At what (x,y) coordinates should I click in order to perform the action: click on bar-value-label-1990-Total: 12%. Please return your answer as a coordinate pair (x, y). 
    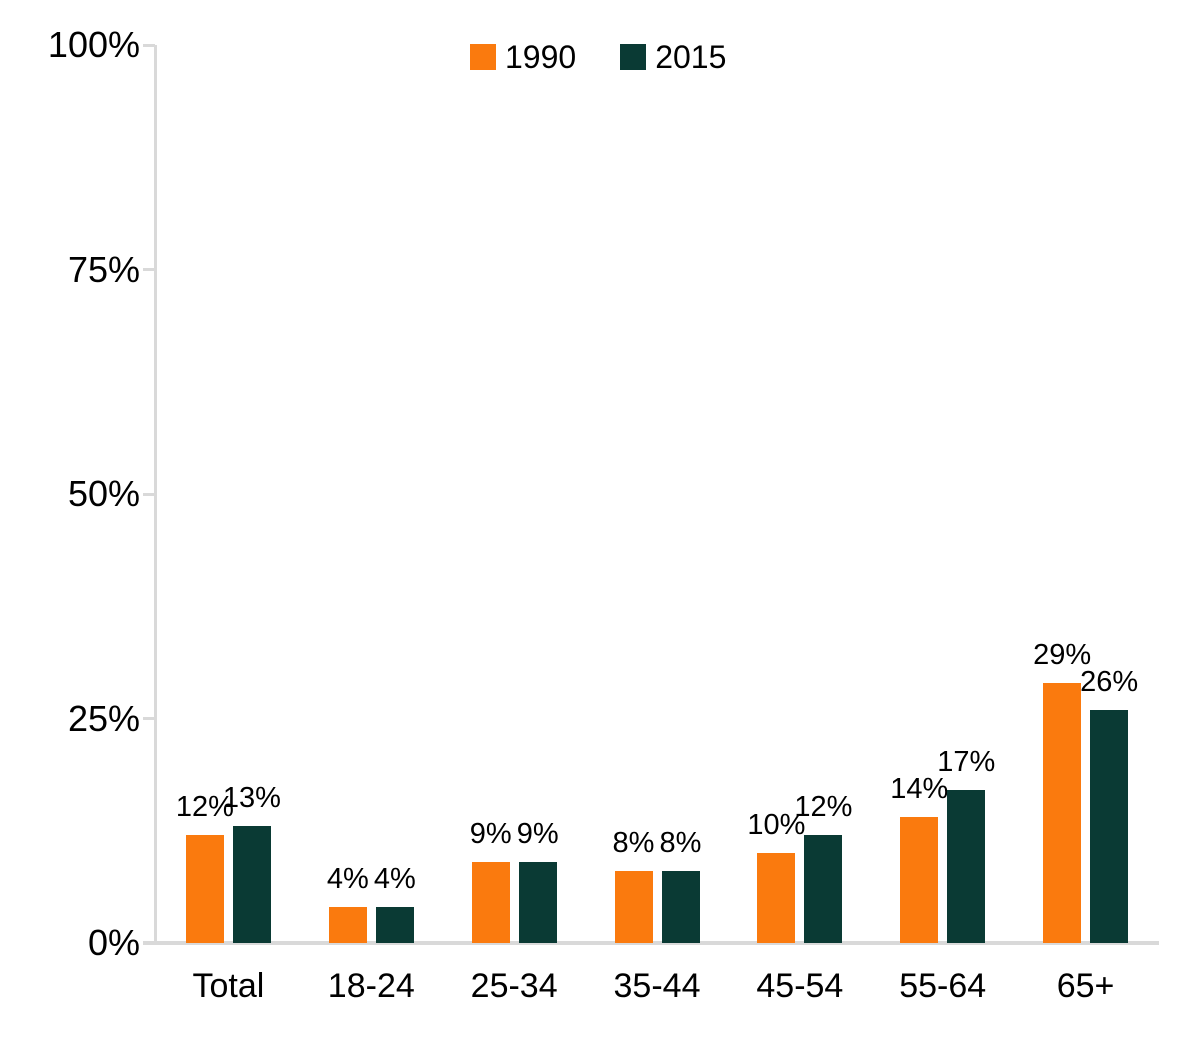
    Looking at the image, I should click on (204, 807).